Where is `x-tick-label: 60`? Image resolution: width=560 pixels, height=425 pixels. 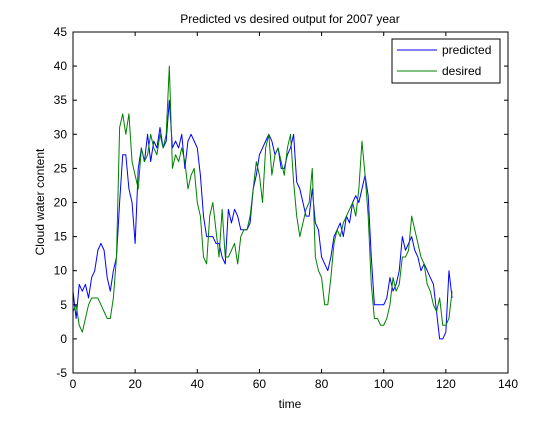 x-tick-label: 60 is located at coordinates (260, 384).